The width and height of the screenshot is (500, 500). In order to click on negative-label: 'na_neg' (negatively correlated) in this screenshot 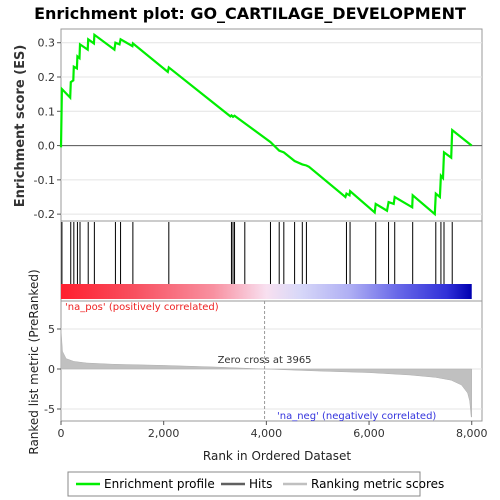, I will do `click(356, 416)`.